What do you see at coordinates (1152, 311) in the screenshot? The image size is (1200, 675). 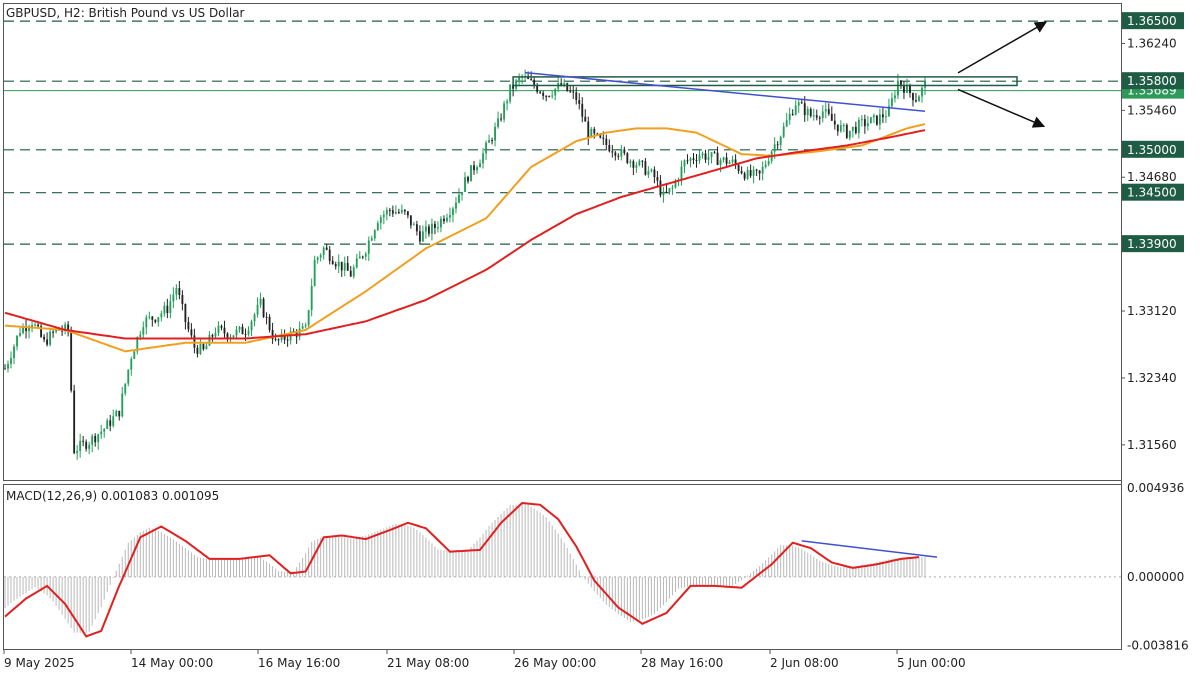 I see `y-tick-label: 1.33120` at bounding box center [1152, 311].